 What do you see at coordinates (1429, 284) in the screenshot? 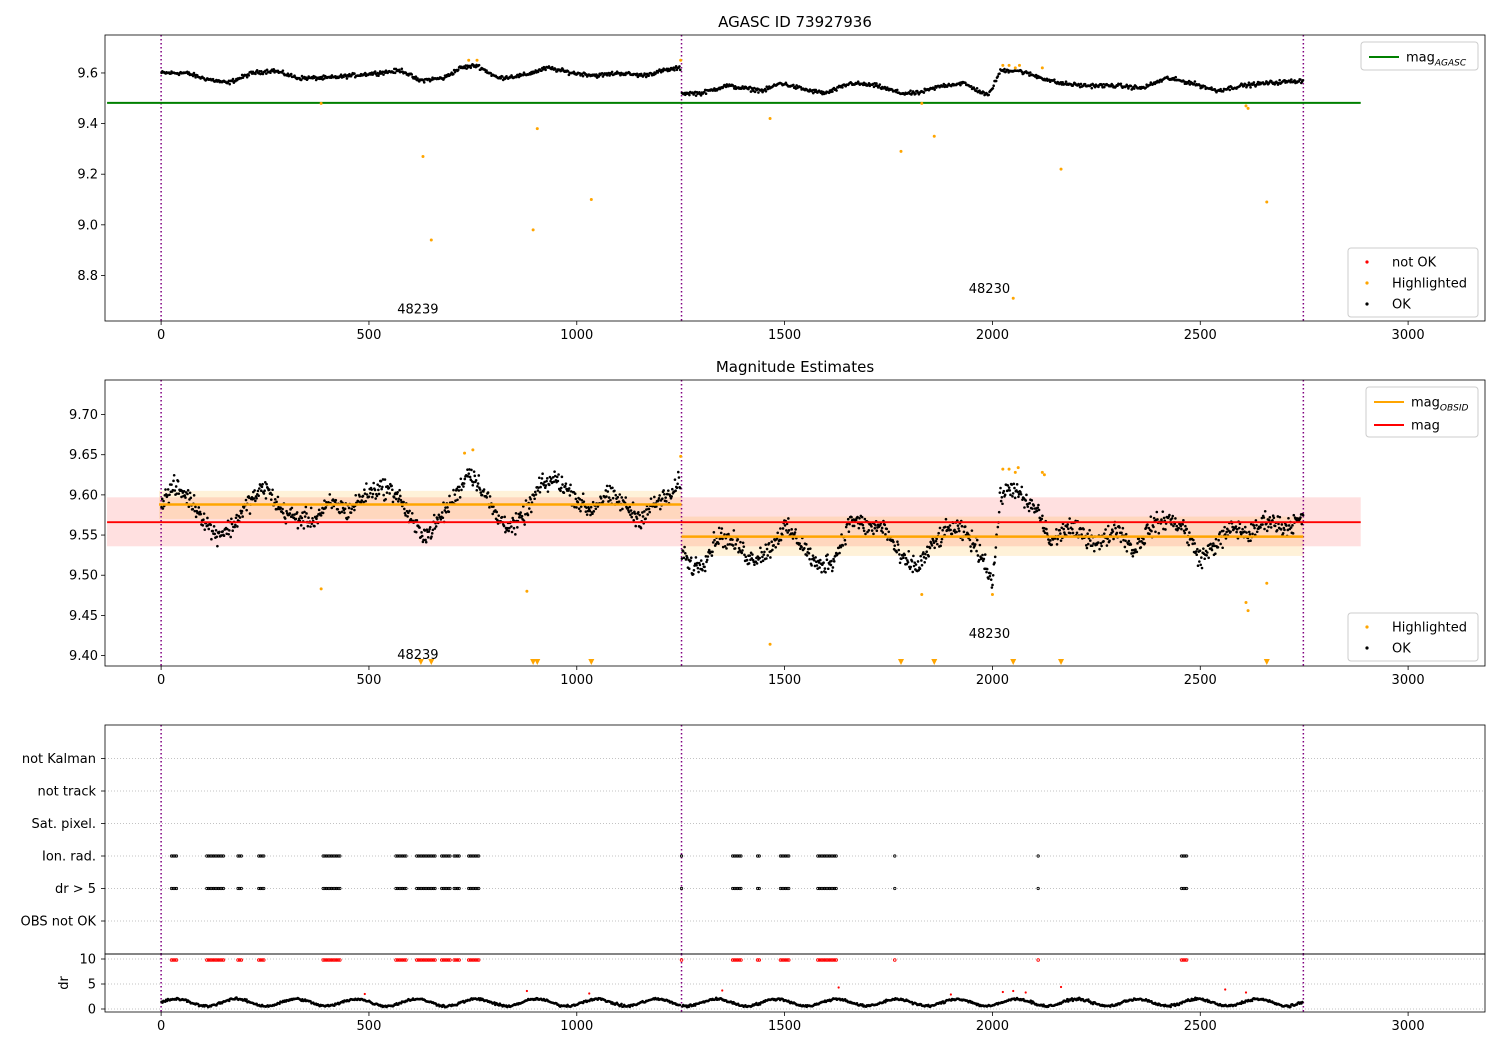
I see `legend-entry-label: Highlighted` at bounding box center [1429, 284].